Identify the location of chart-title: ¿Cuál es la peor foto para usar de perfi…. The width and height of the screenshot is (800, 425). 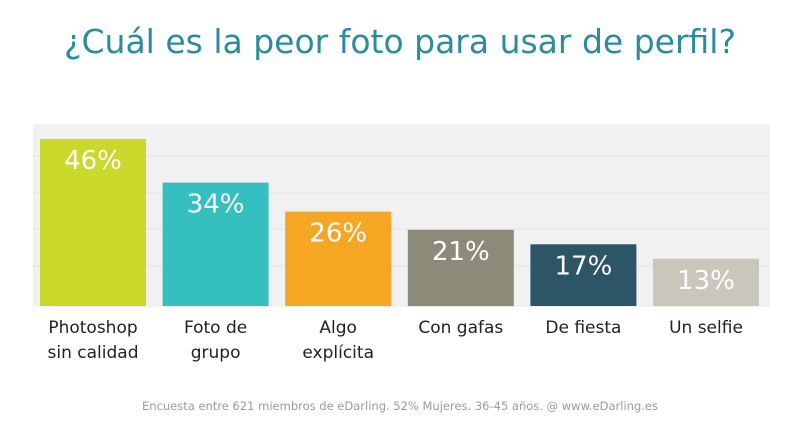
(399, 41).